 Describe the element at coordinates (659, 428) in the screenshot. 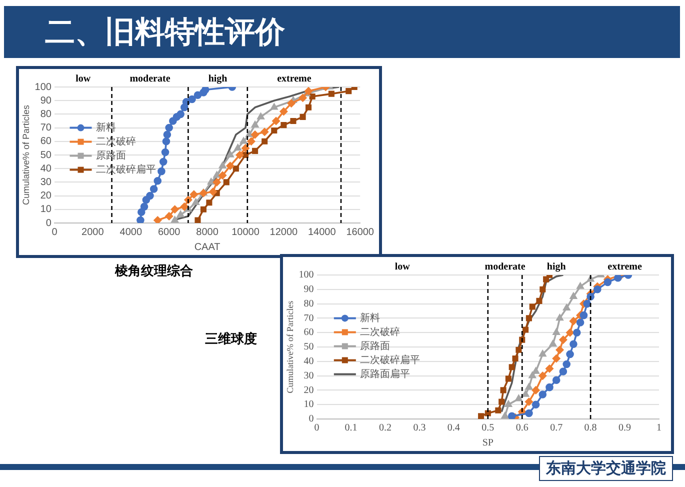

I see `x-tick-label: 1` at that location.